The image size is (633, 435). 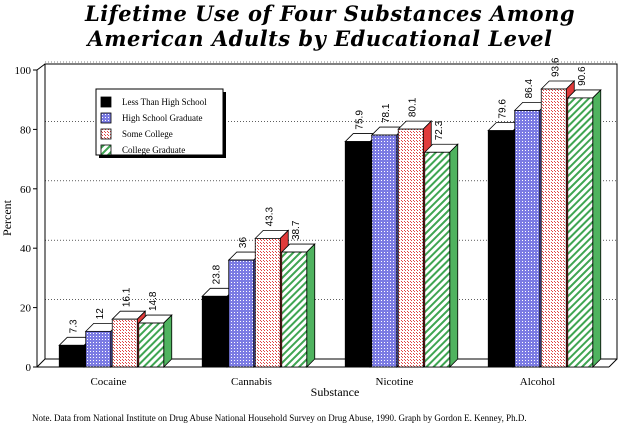 I want to click on data-label: 38.7, so click(x=296, y=230).